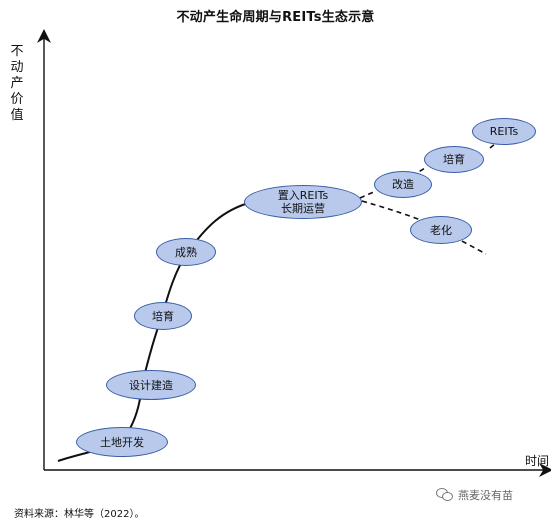 Image resolution: width=551 pixels, height=523 pixels. What do you see at coordinates (79, 514) in the screenshot?
I see `source-note: 资料来源：林华等（2022）。` at bounding box center [79, 514].